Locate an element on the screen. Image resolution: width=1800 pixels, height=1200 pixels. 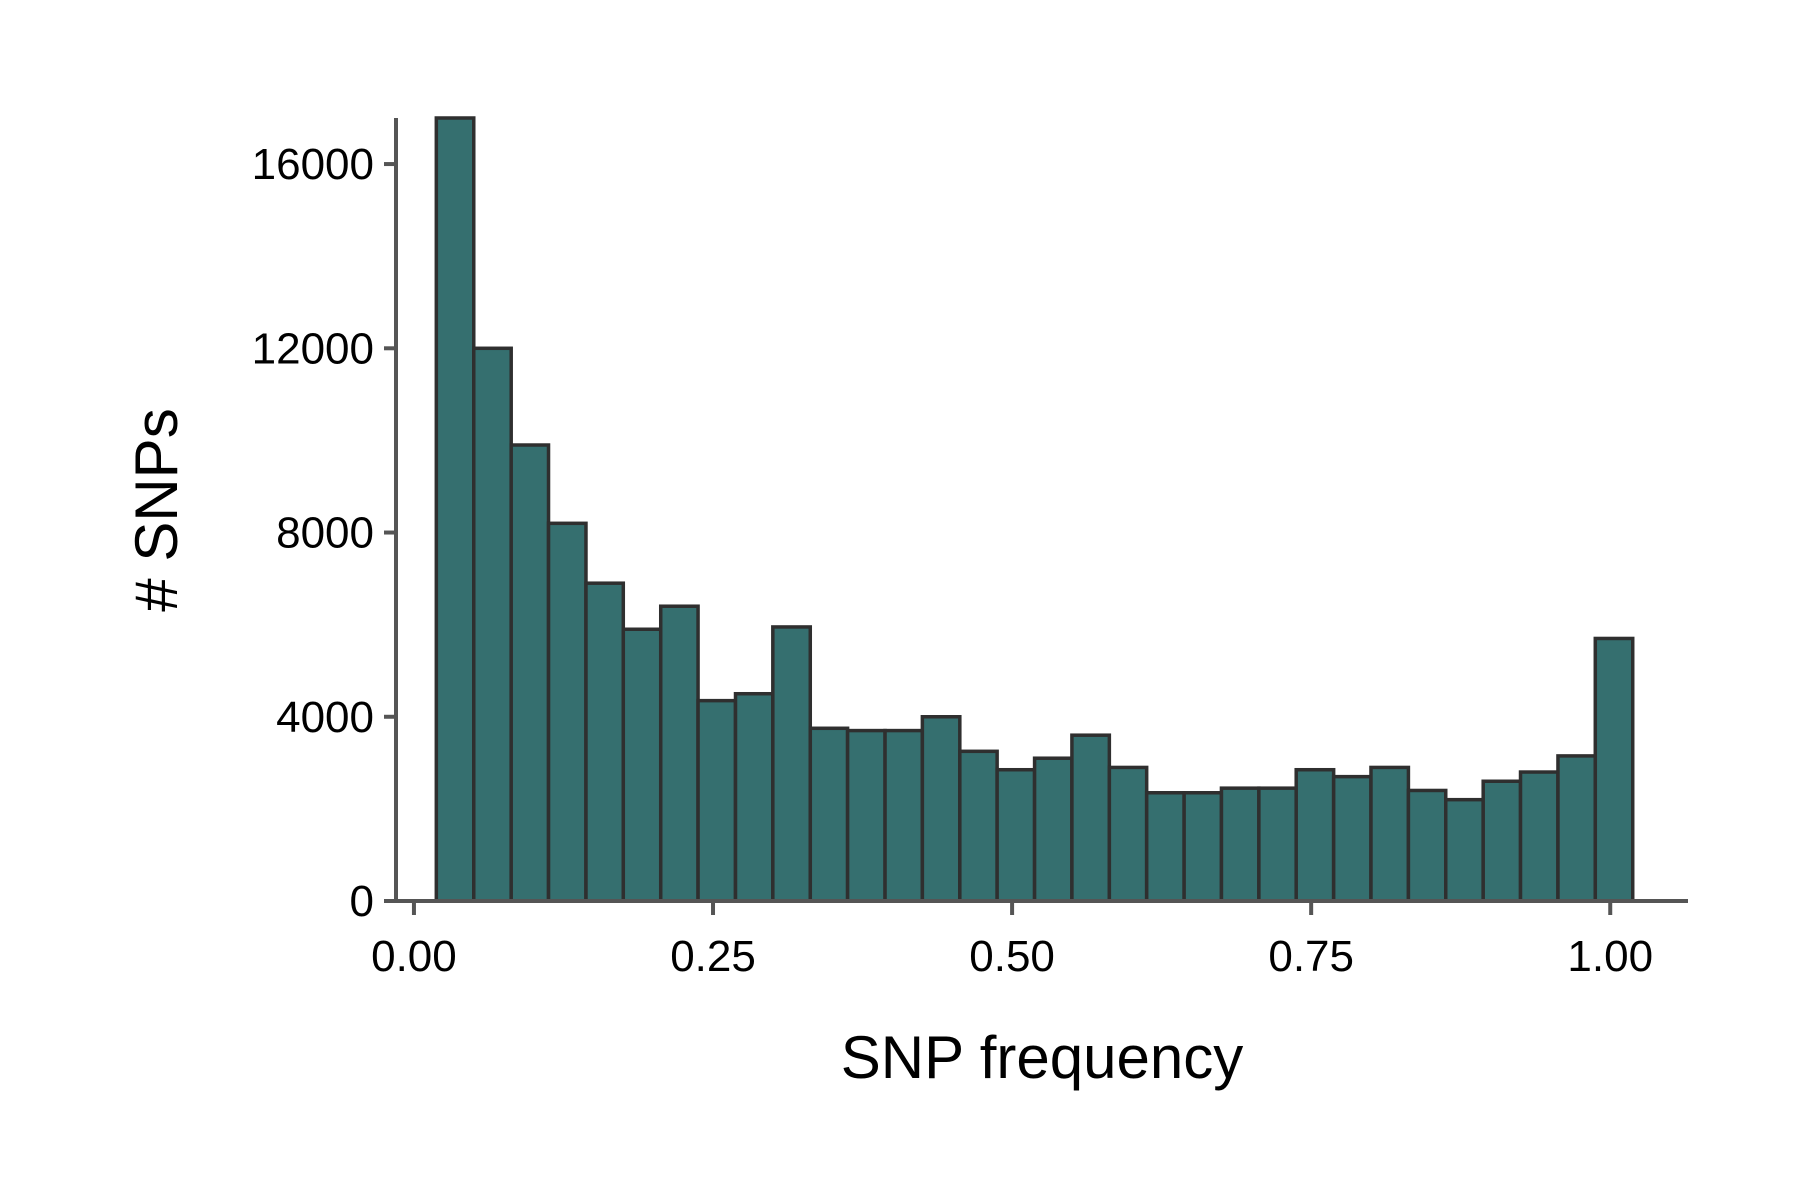
y-tick-label: 4000 is located at coordinates (325, 717).